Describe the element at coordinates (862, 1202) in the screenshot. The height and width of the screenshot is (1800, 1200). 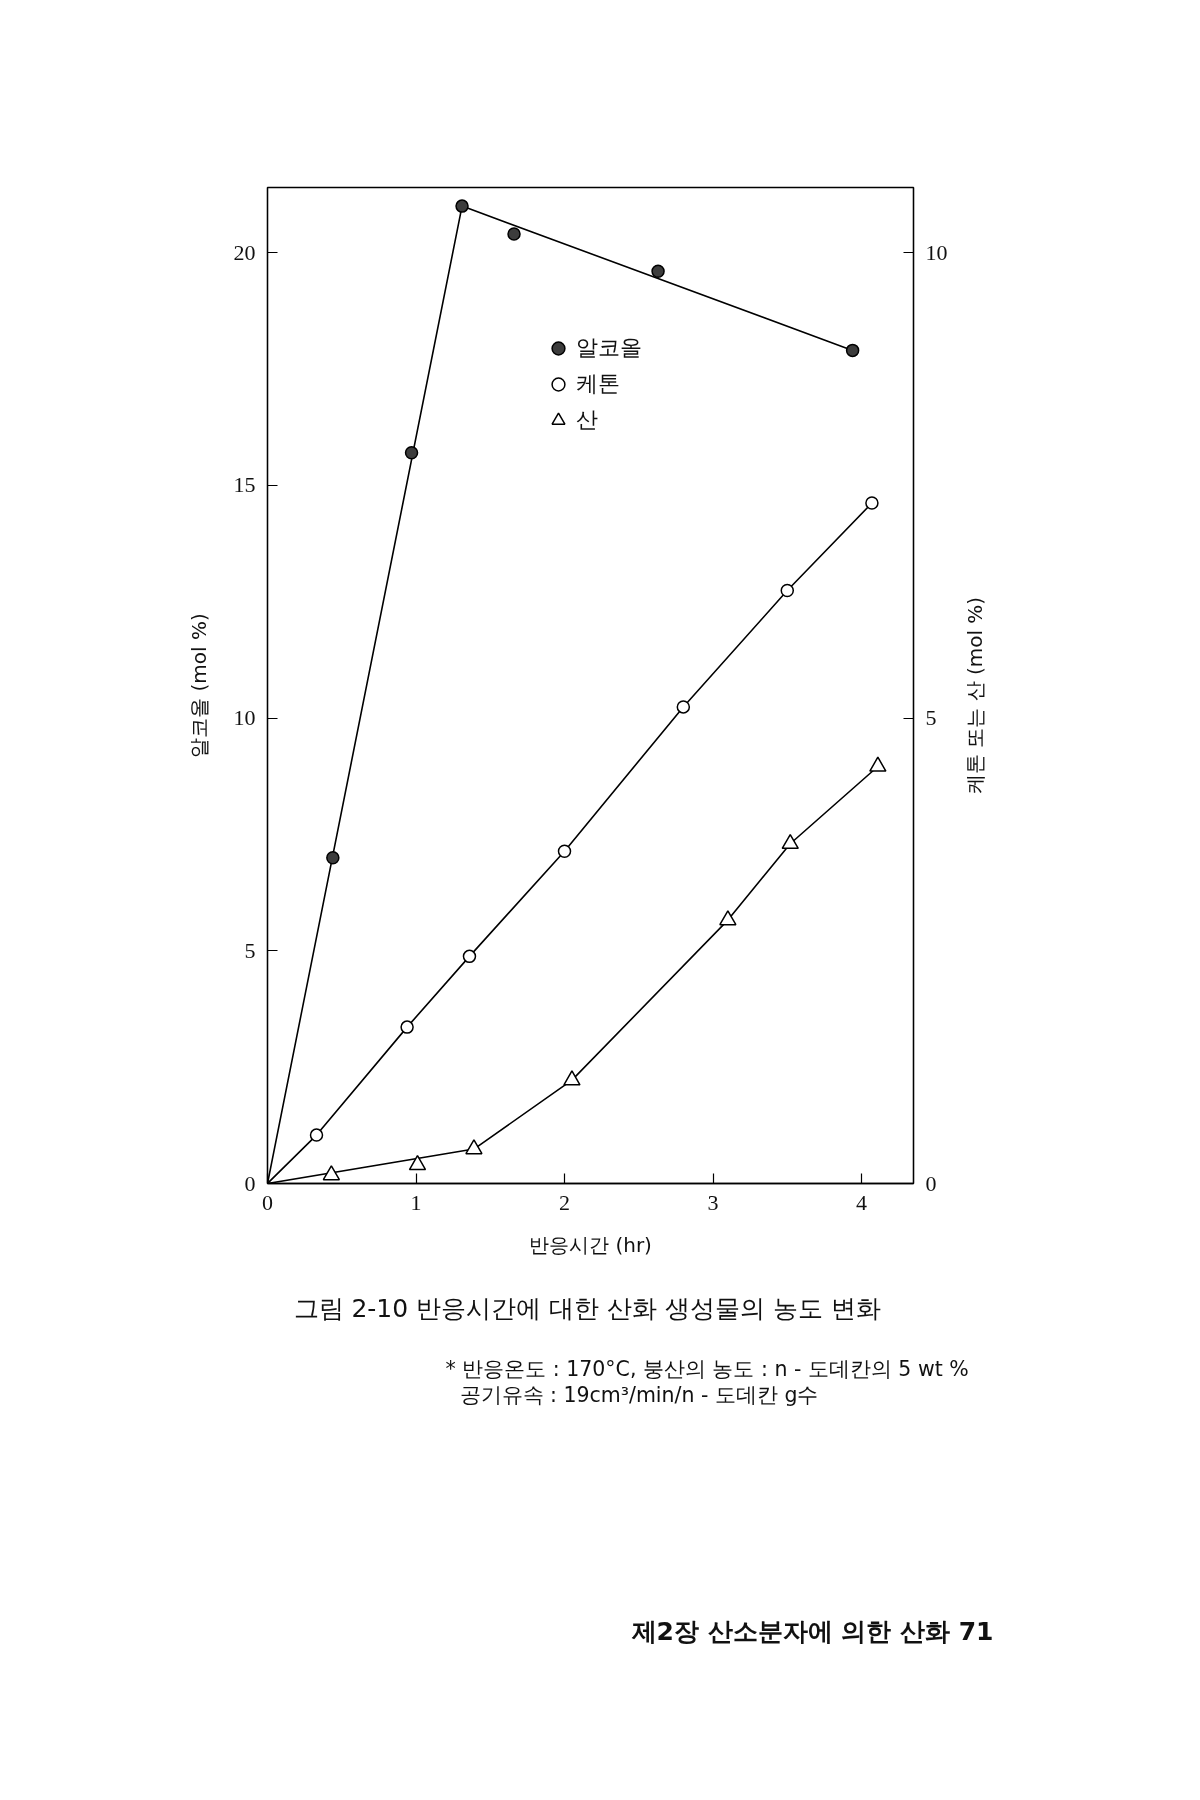
I see `x-tick-label: 4` at that location.